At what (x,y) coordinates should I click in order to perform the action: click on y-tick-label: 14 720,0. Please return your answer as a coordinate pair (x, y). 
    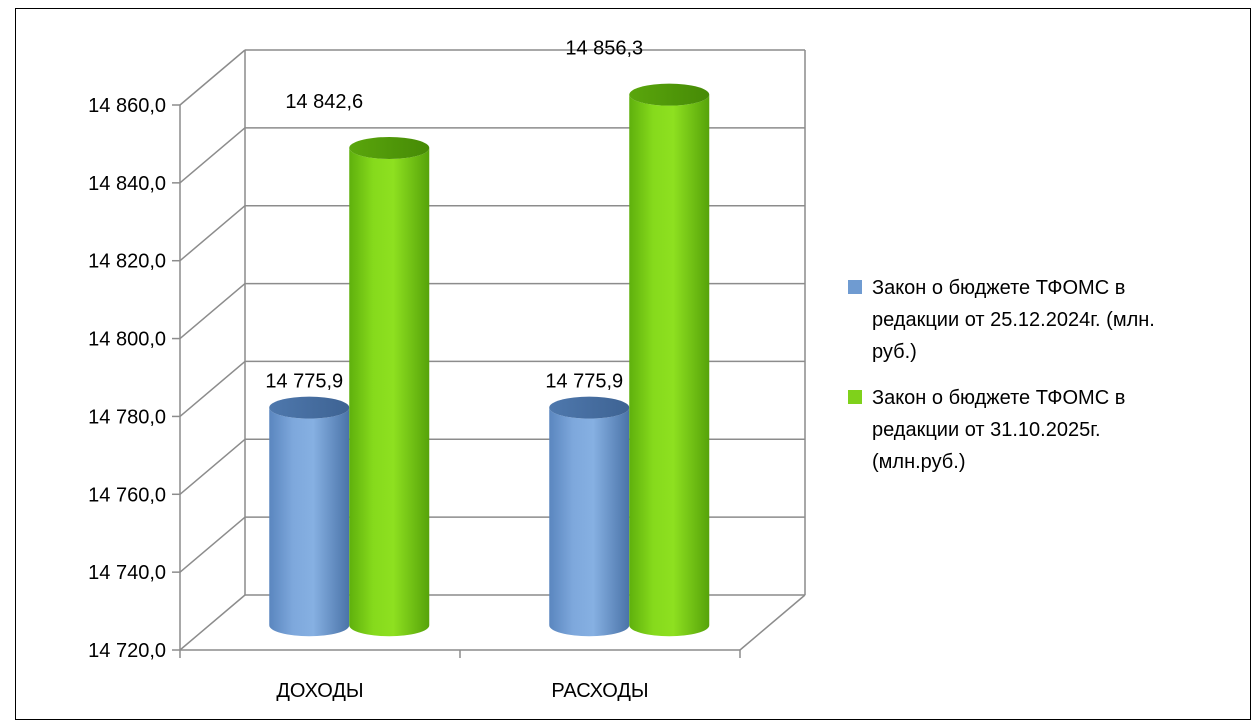
    Looking at the image, I should click on (127, 651).